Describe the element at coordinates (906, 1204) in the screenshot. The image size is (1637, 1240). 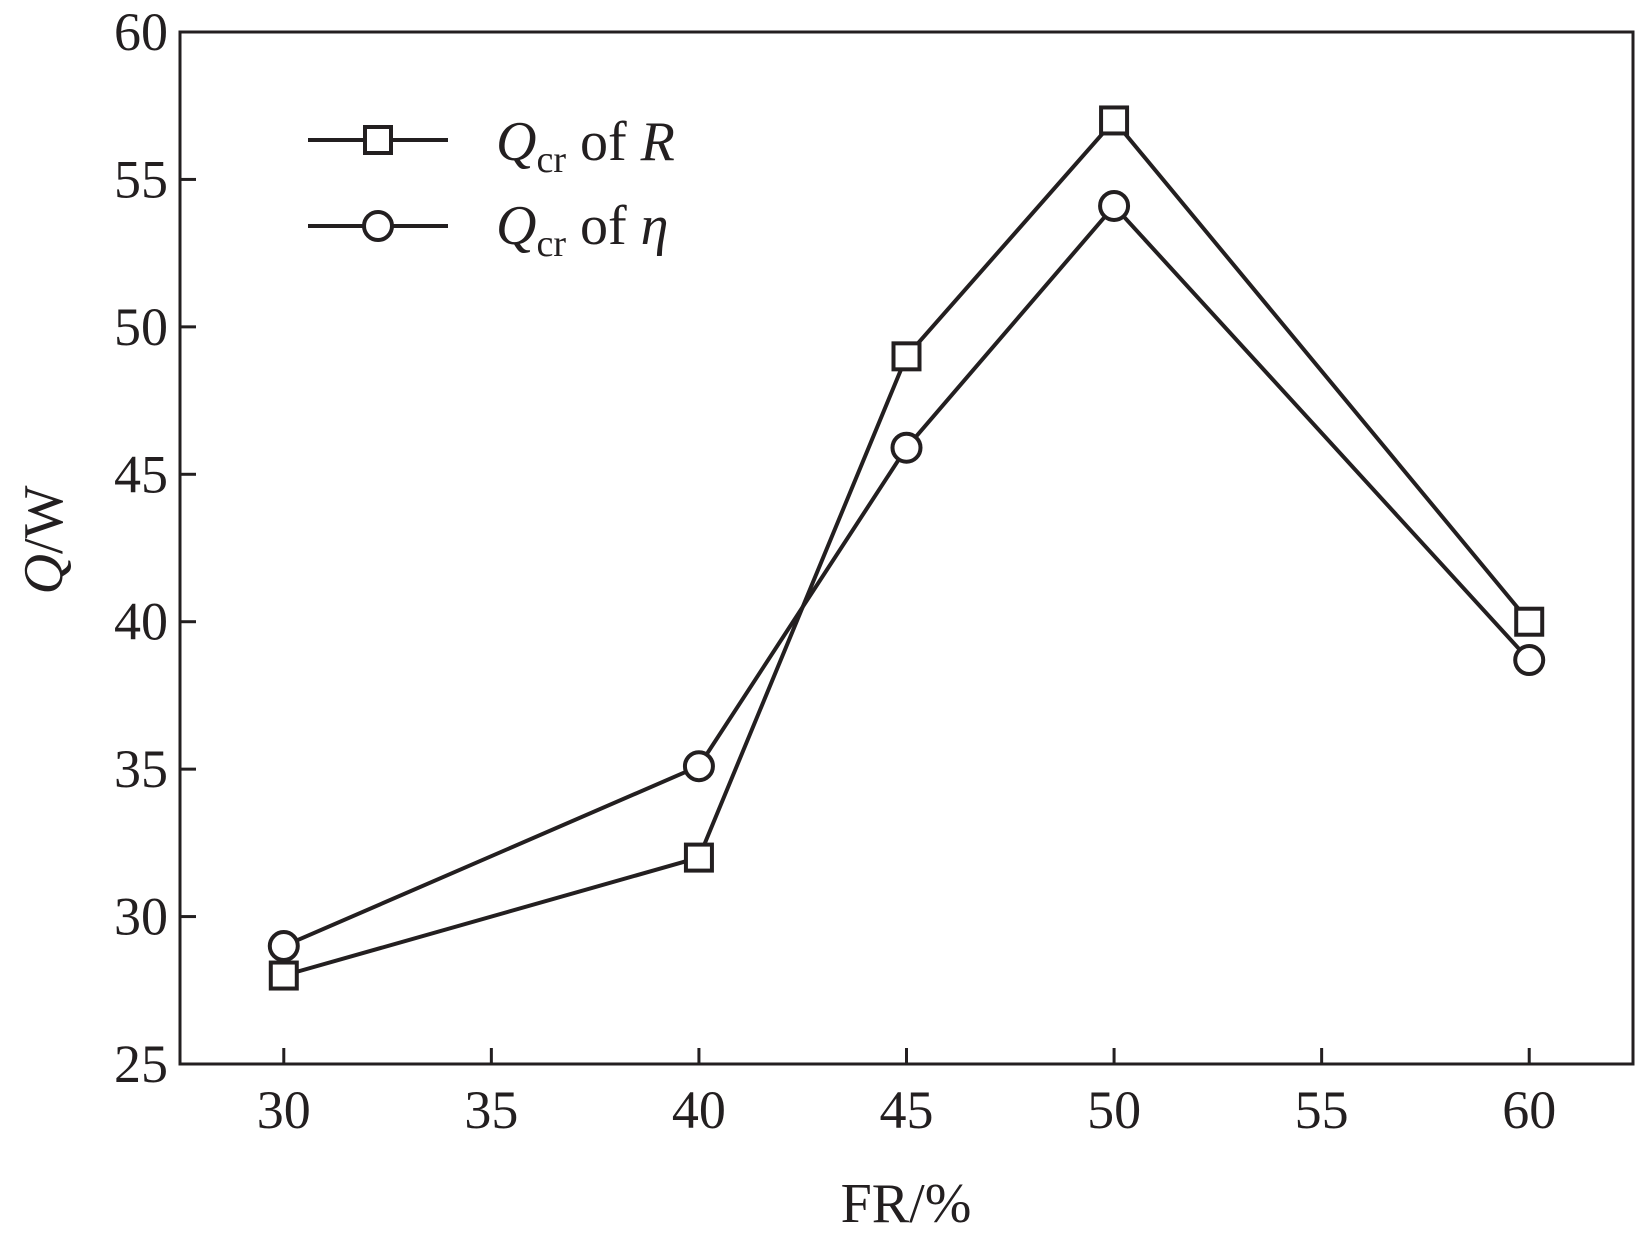
I see `x-axis-title: FR/%` at that location.